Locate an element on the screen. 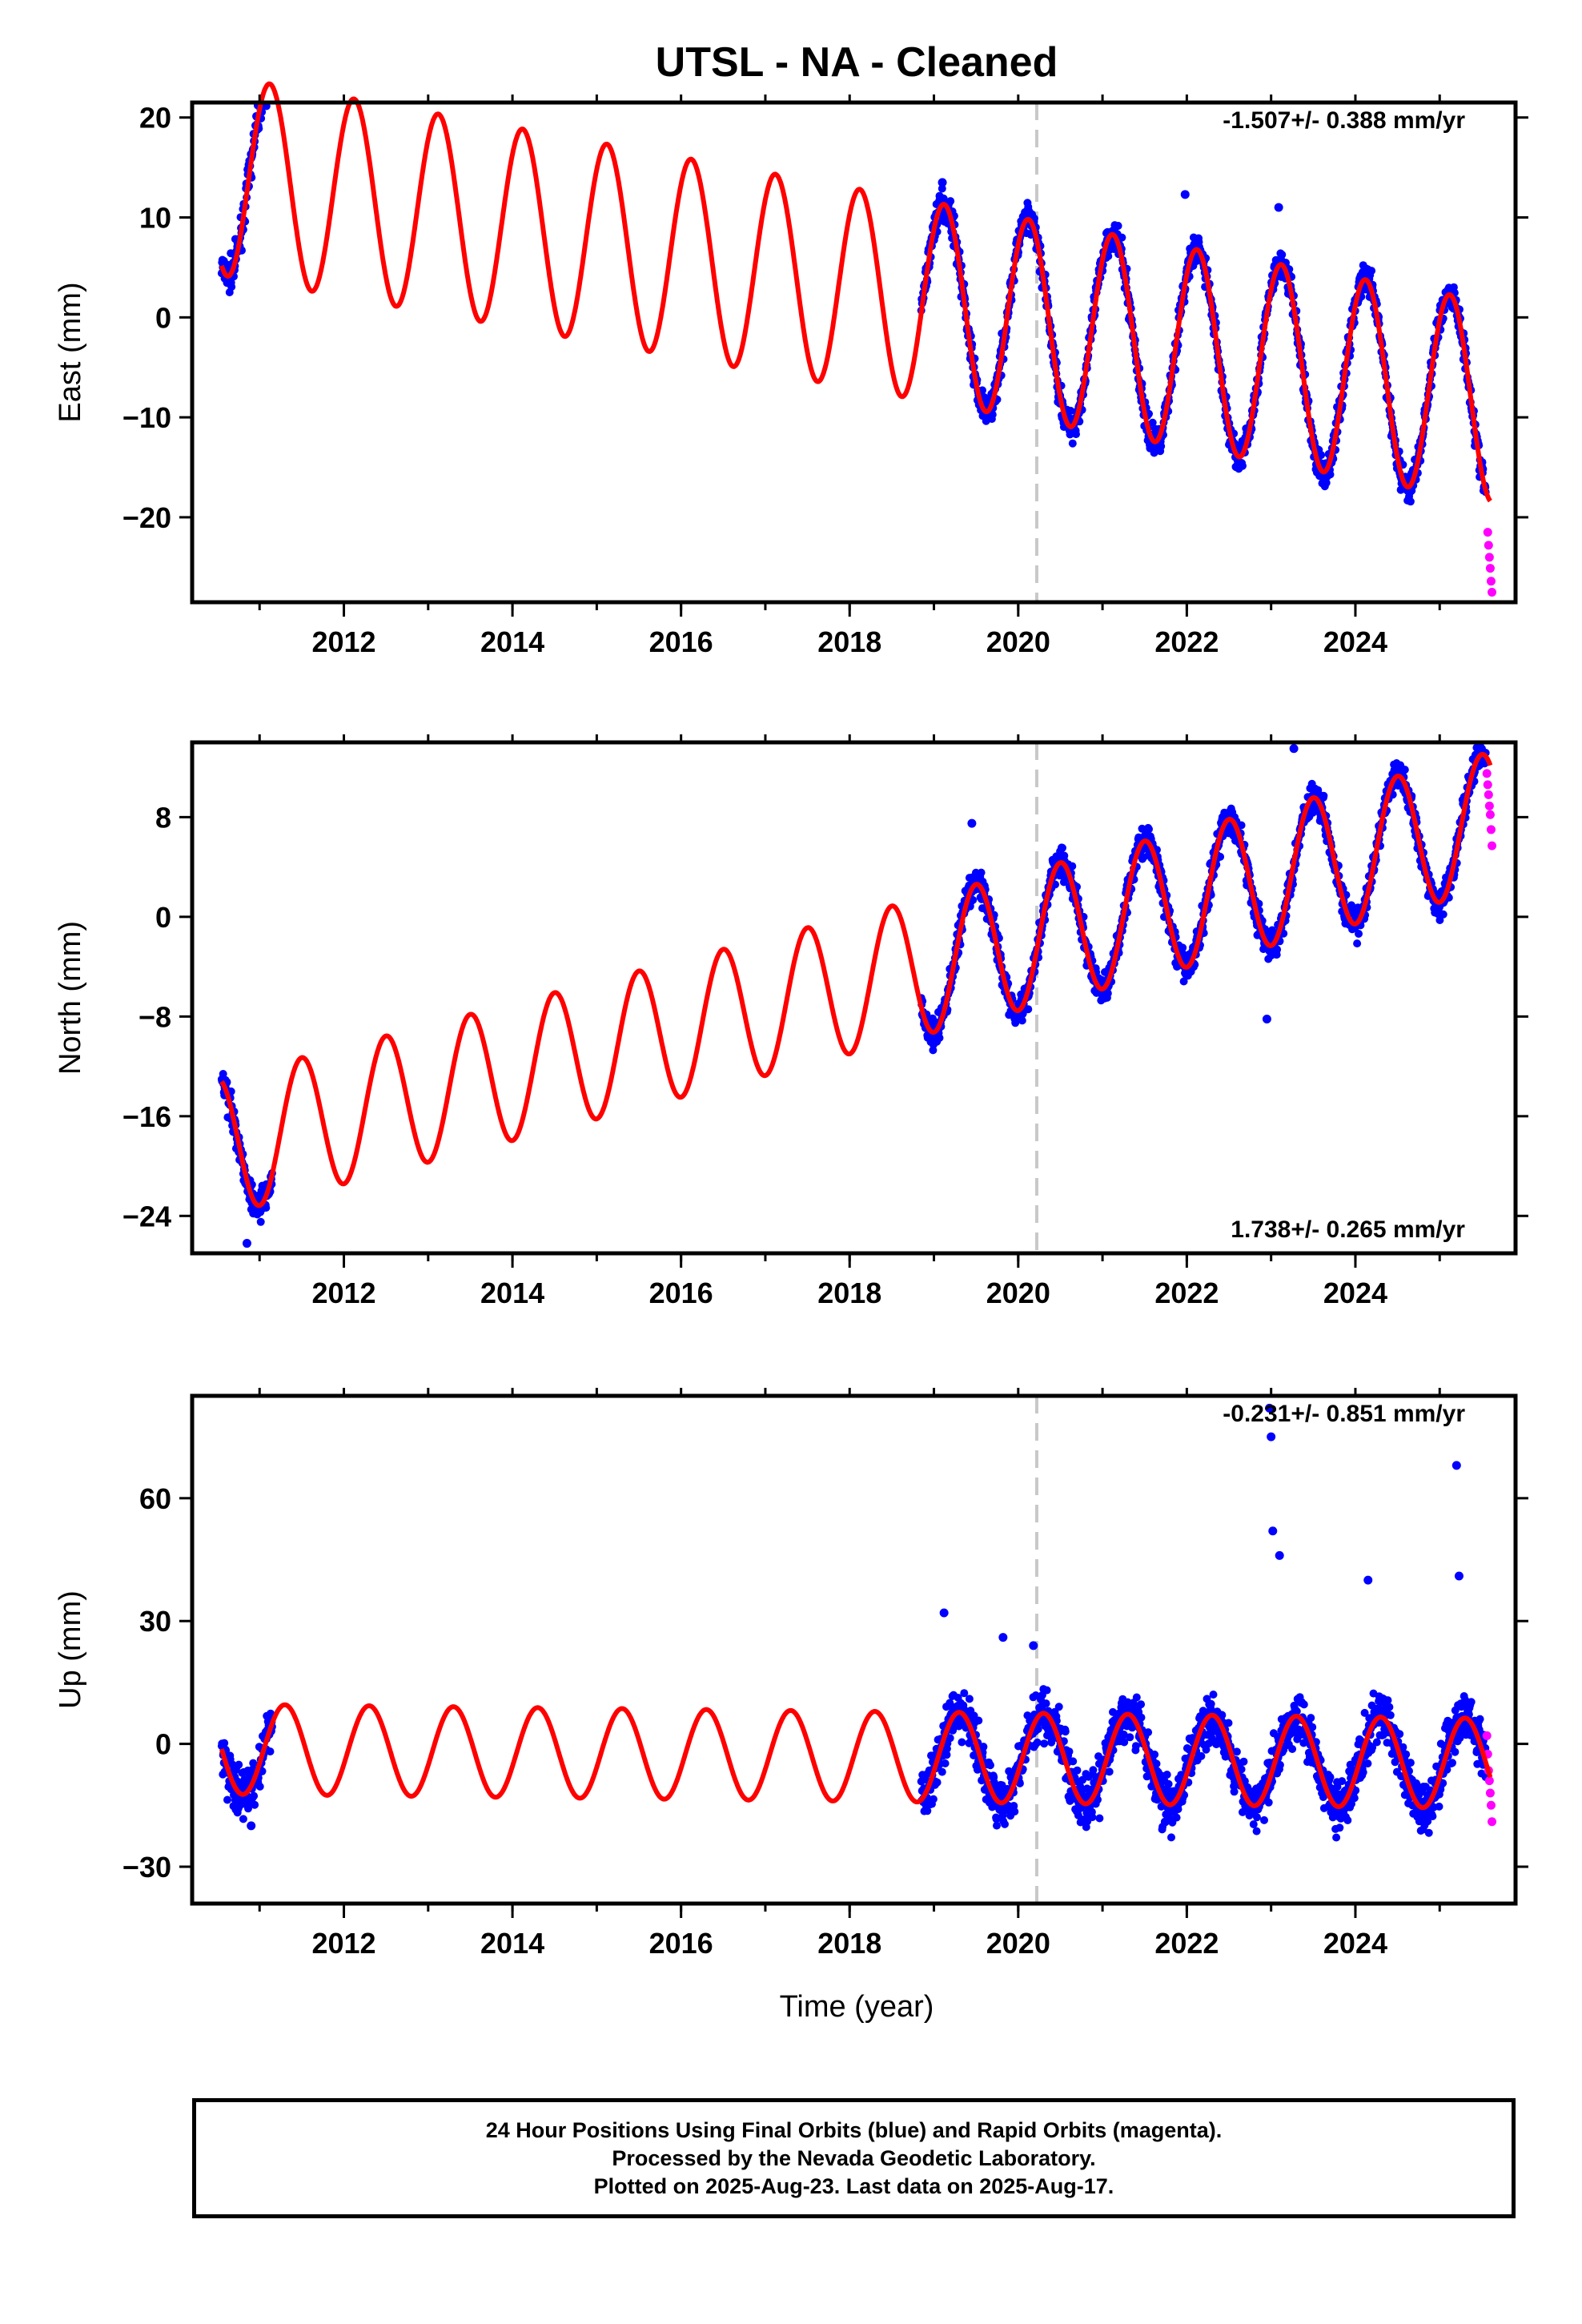 The height and width of the screenshot is (2324, 1582). y-tick-label: 8 is located at coordinates (163, 817).